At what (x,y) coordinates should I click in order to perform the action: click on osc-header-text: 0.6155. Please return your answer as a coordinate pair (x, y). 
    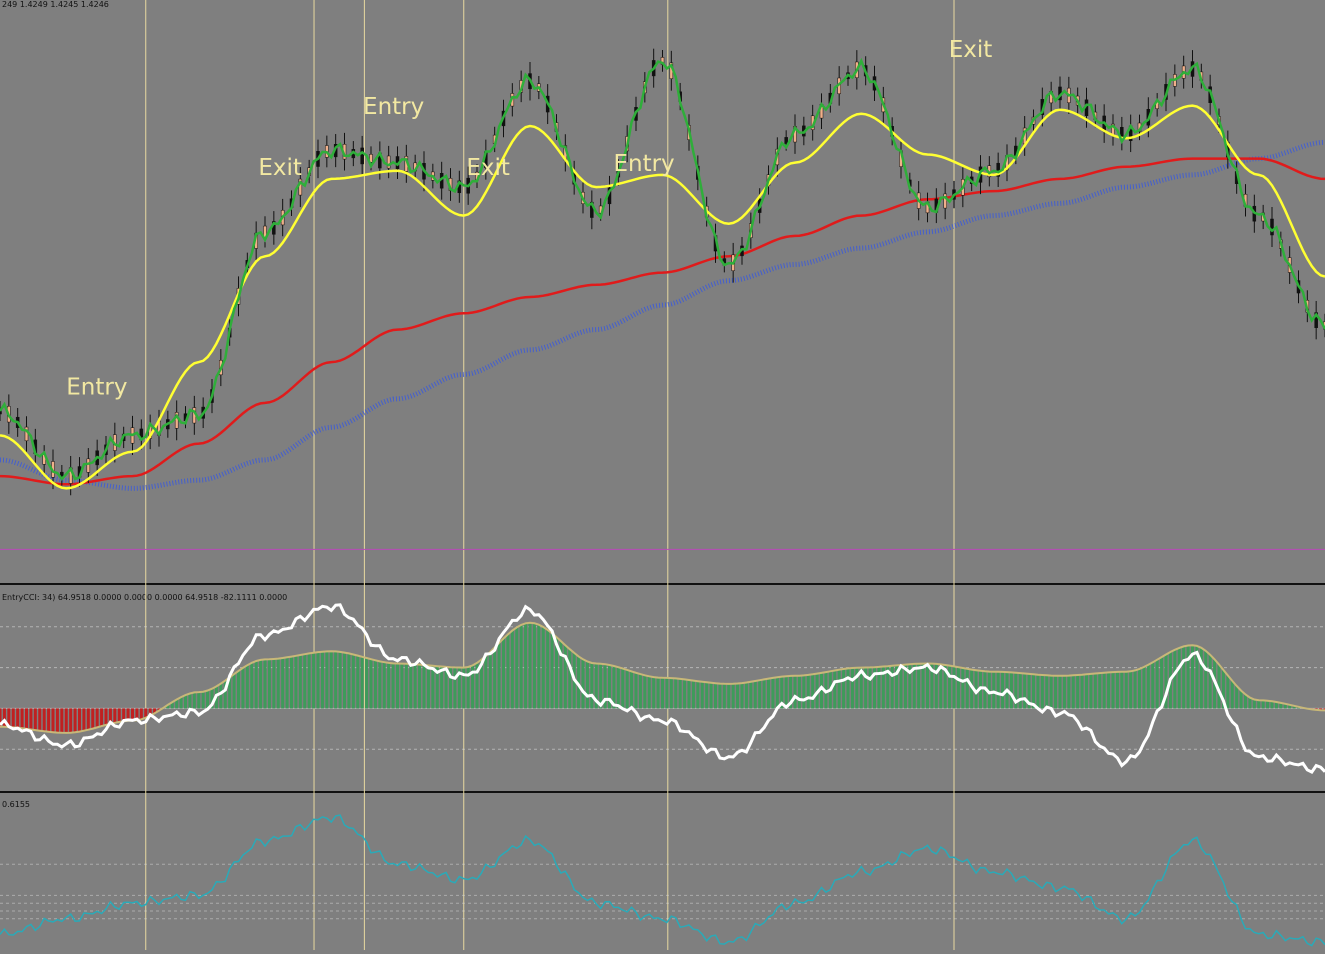
    Looking at the image, I should click on (16, 804).